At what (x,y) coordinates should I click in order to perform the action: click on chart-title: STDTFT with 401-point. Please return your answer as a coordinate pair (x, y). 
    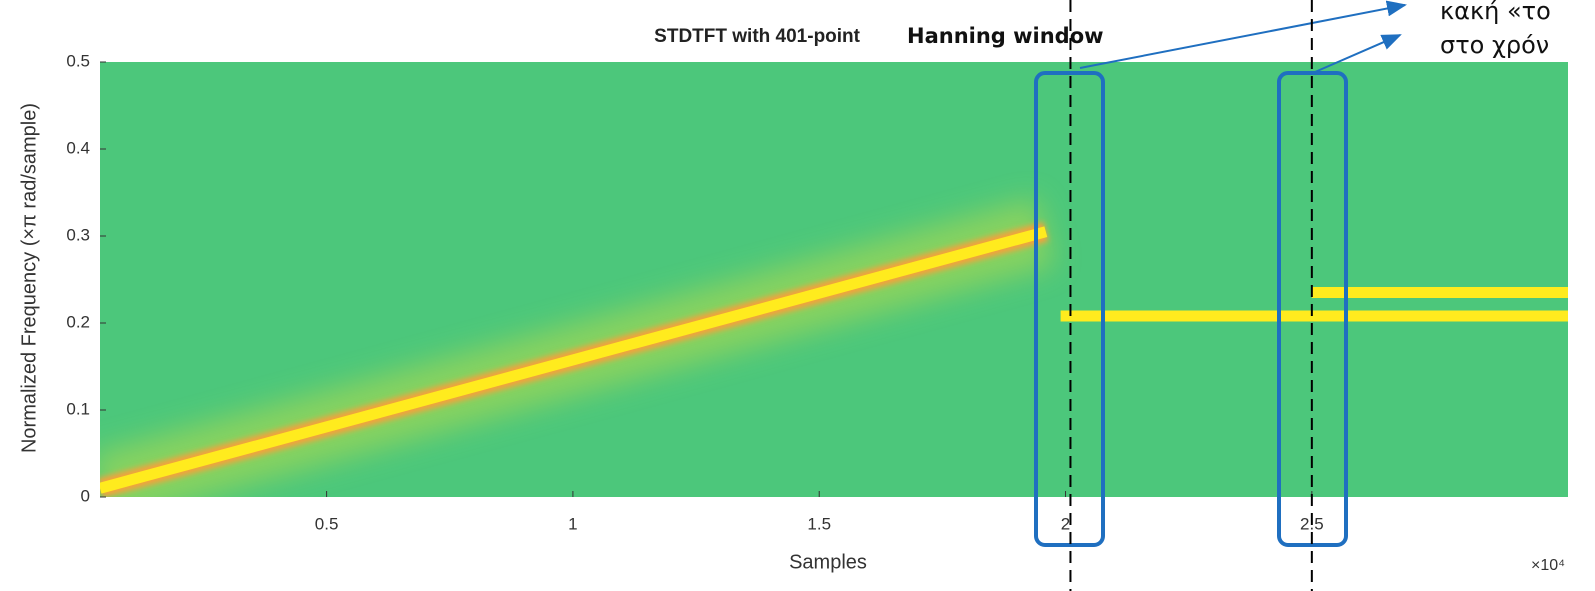
    Looking at the image, I should click on (757, 36).